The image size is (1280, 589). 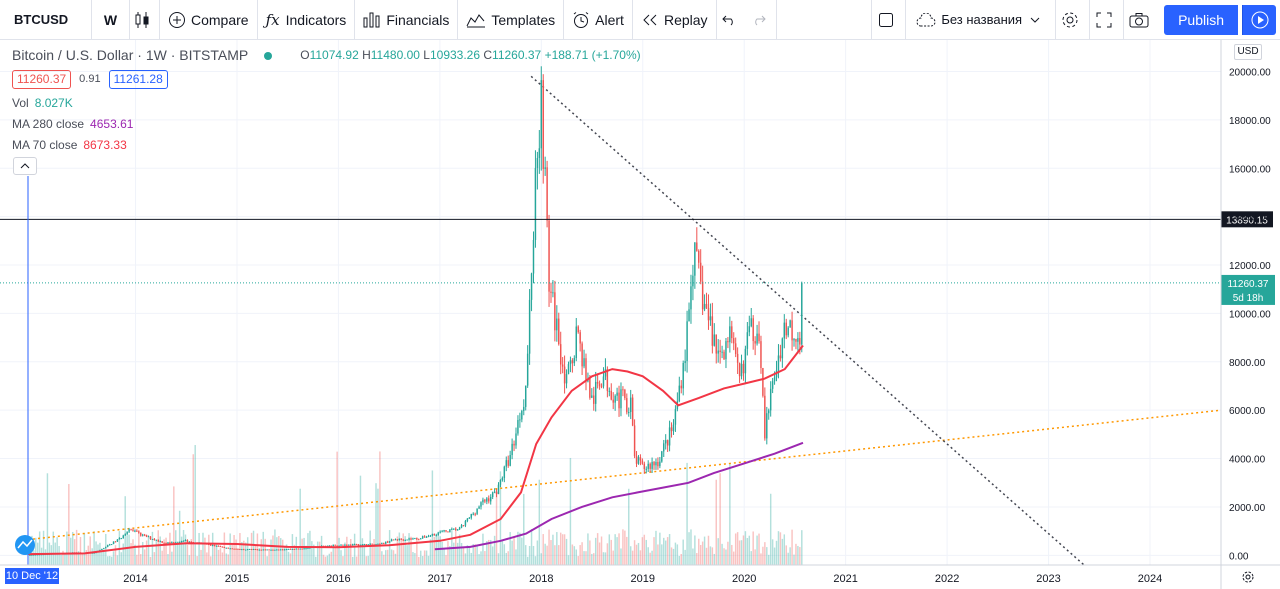 What do you see at coordinates (138, 79) in the screenshot?
I see `buy-price-badge: 11261.28` at bounding box center [138, 79].